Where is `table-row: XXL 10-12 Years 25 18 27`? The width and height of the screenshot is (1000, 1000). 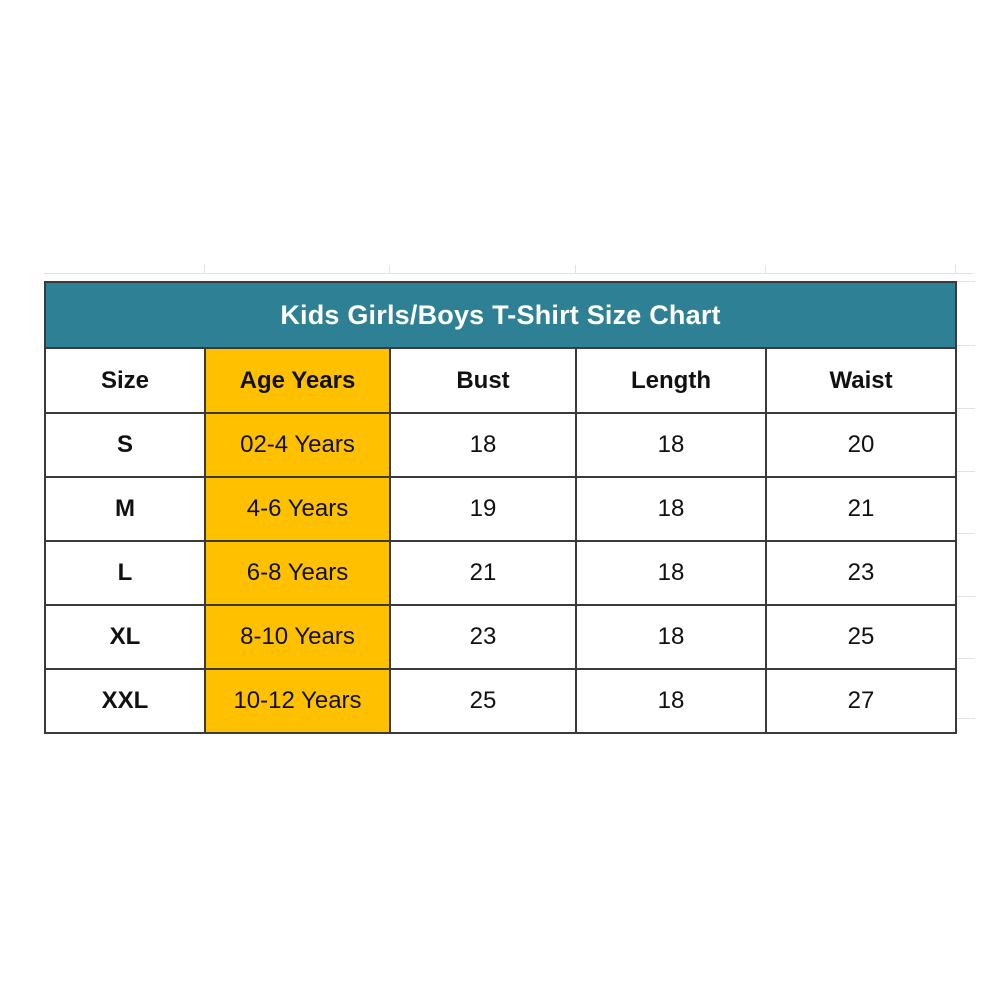
table-row: XXL 10-12 Years 25 18 27 is located at coordinates (501, 701).